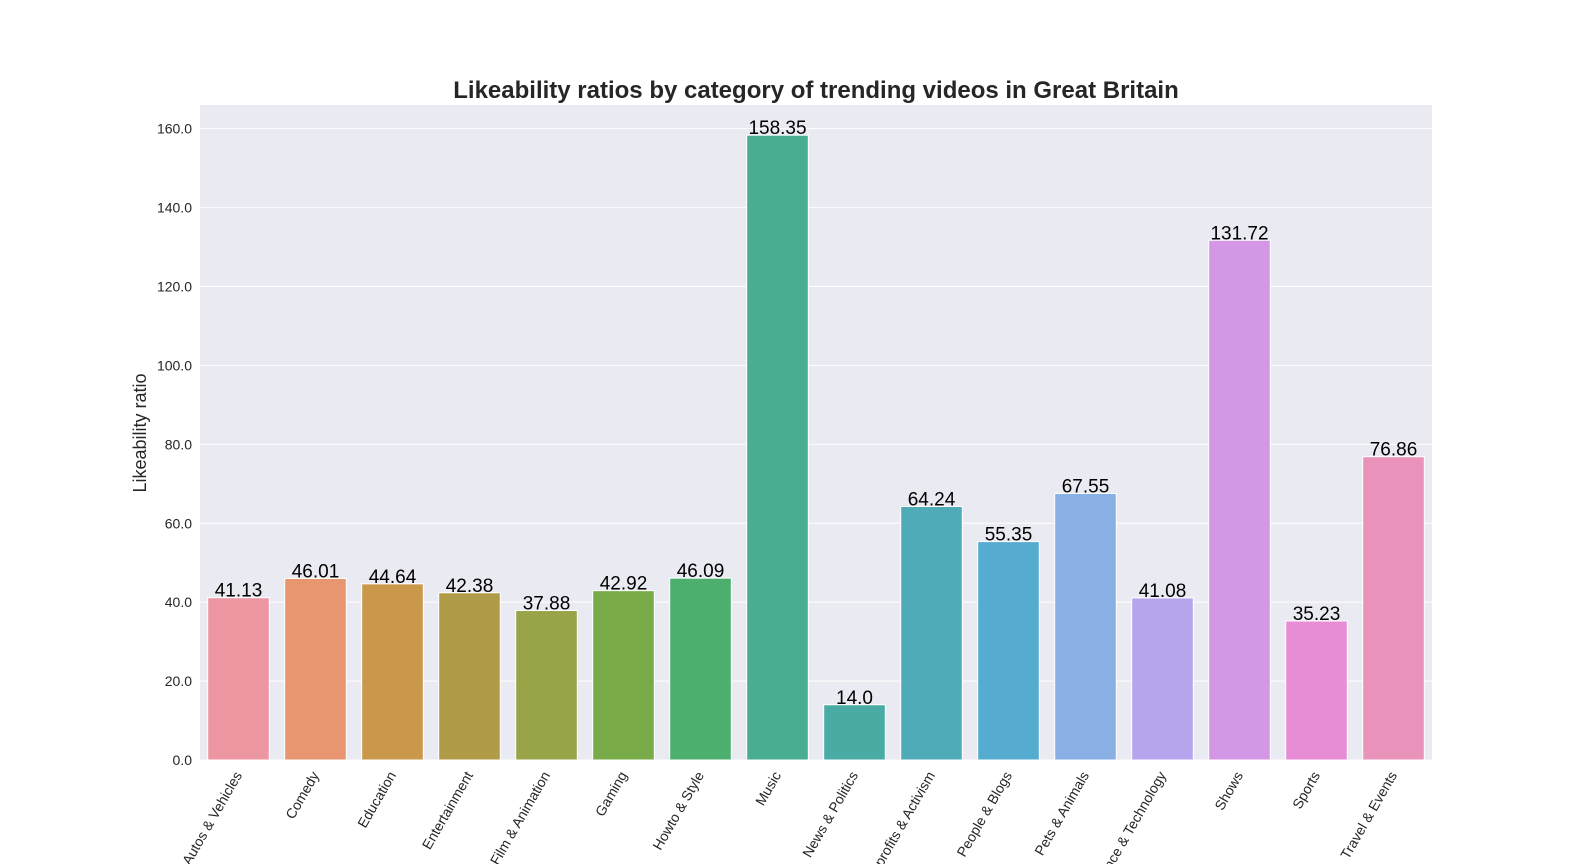 Image resolution: width=1584 pixels, height=864 pixels. Describe the element at coordinates (1127, 816) in the screenshot. I see `x-tick-label: Science & Technology` at that location.